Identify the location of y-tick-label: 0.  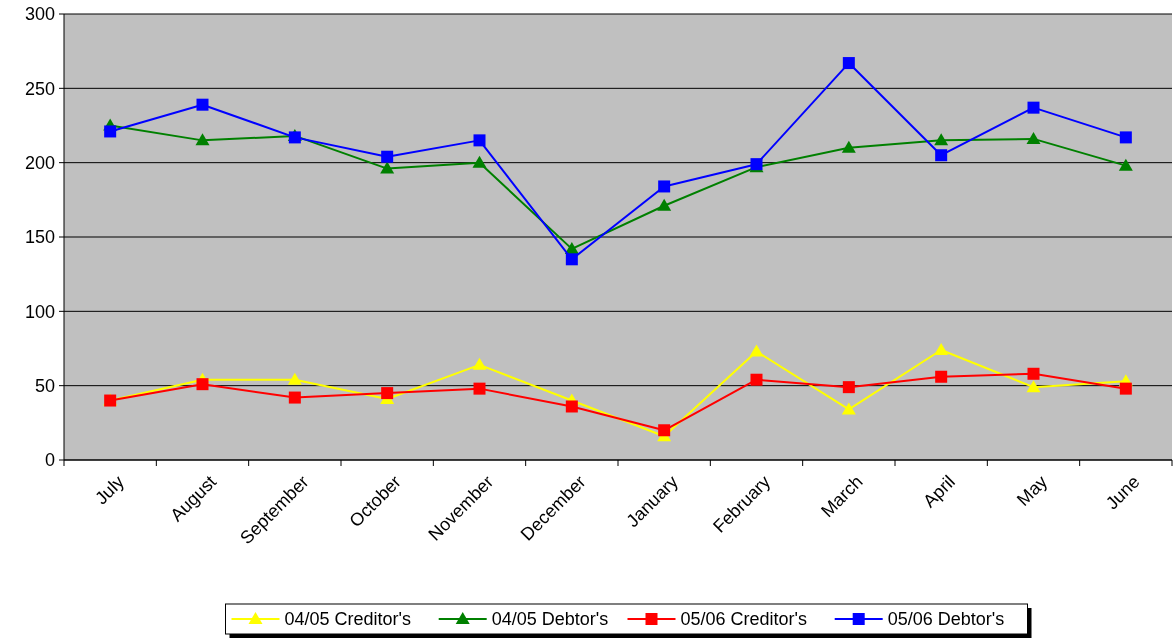
(49, 460).